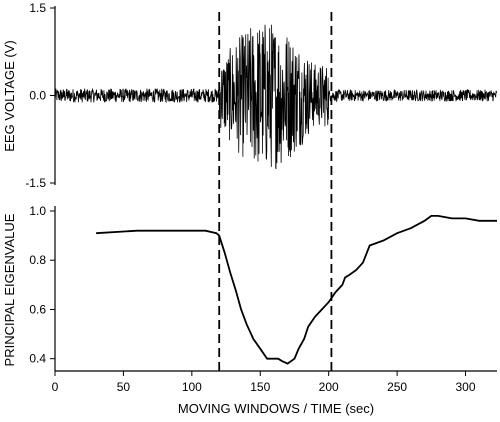  What do you see at coordinates (37, 260) in the screenshot?
I see `eigen-y-tick-label: 0.8` at bounding box center [37, 260].